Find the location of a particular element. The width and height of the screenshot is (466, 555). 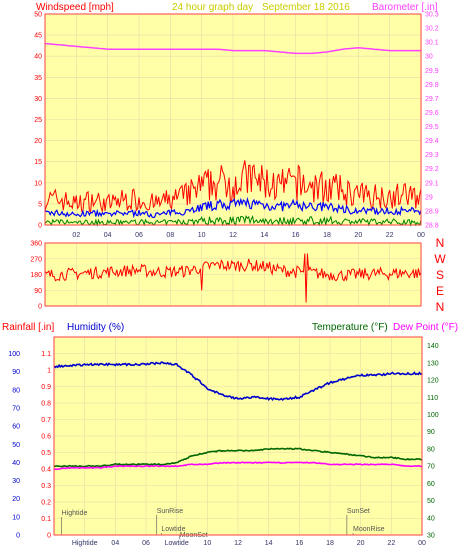

barometer-tick-label: 30.1 is located at coordinates (432, 43).